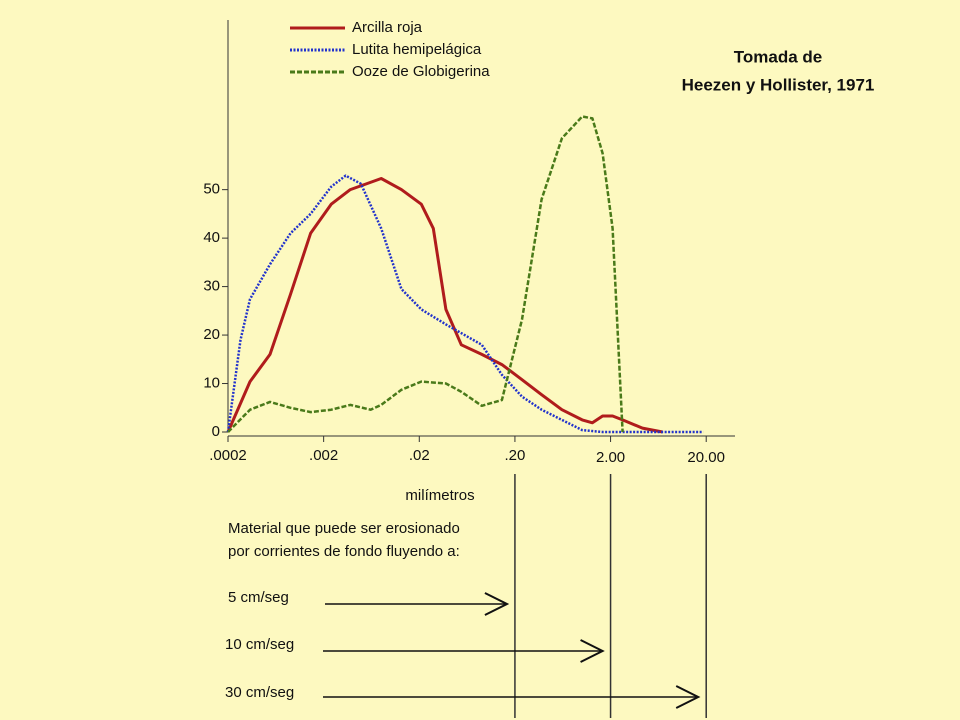 The height and width of the screenshot is (720, 960). What do you see at coordinates (211, 286) in the screenshot?
I see `y-tick-label: 30` at bounding box center [211, 286].